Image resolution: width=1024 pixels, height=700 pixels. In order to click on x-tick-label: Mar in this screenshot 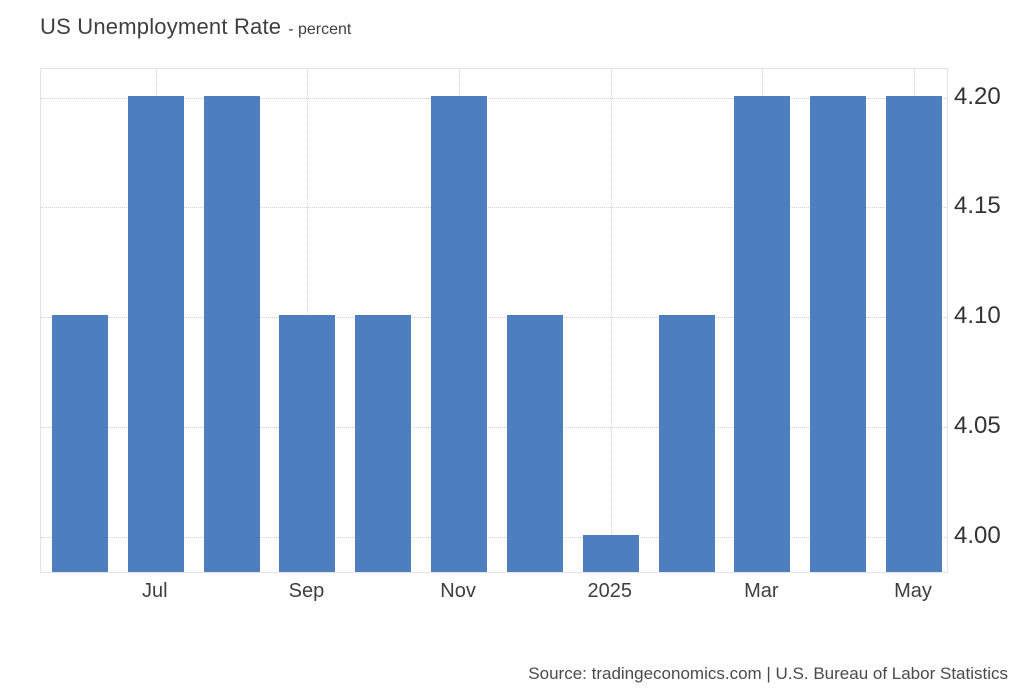, I will do `click(761, 591)`.